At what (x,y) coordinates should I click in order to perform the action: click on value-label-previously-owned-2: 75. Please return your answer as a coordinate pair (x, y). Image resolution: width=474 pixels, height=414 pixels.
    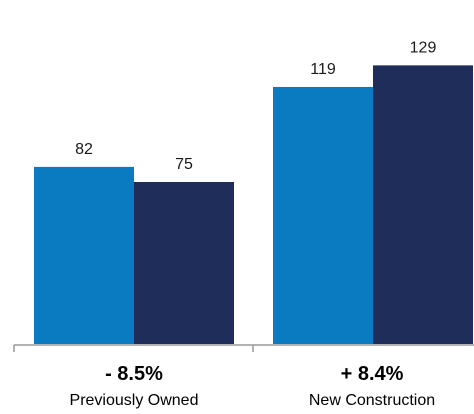
    Looking at the image, I should click on (184, 164).